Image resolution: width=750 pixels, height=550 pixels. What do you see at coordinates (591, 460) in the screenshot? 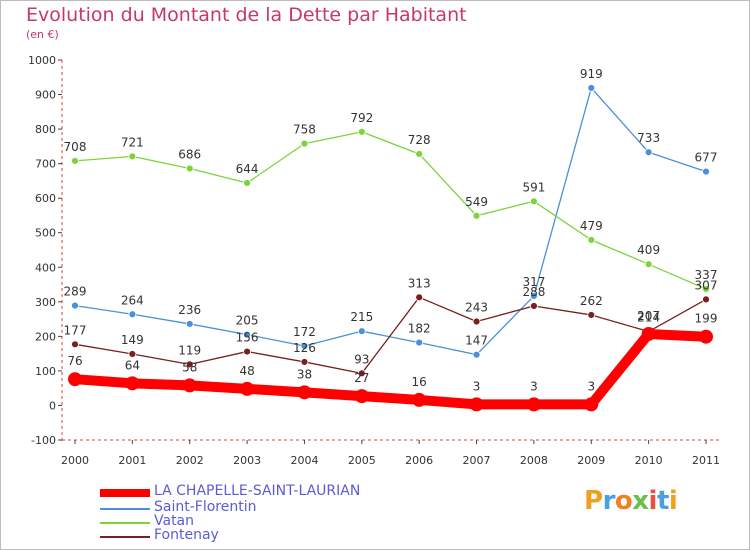
I see `x-tick-label: 2009` at bounding box center [591, 460].